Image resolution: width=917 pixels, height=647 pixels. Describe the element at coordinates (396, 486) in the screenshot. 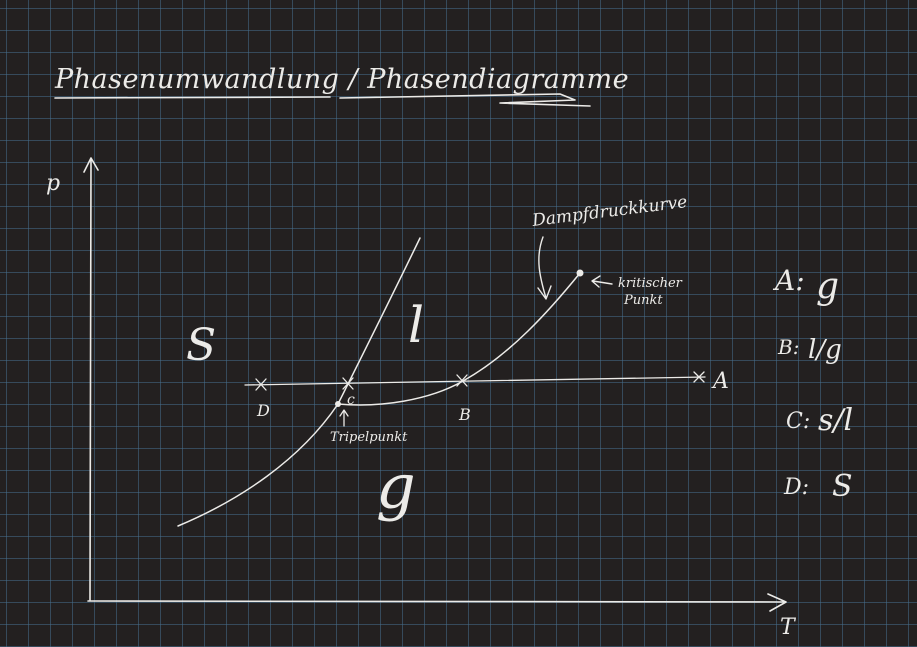

I see `region-gas-label: g` at that location.